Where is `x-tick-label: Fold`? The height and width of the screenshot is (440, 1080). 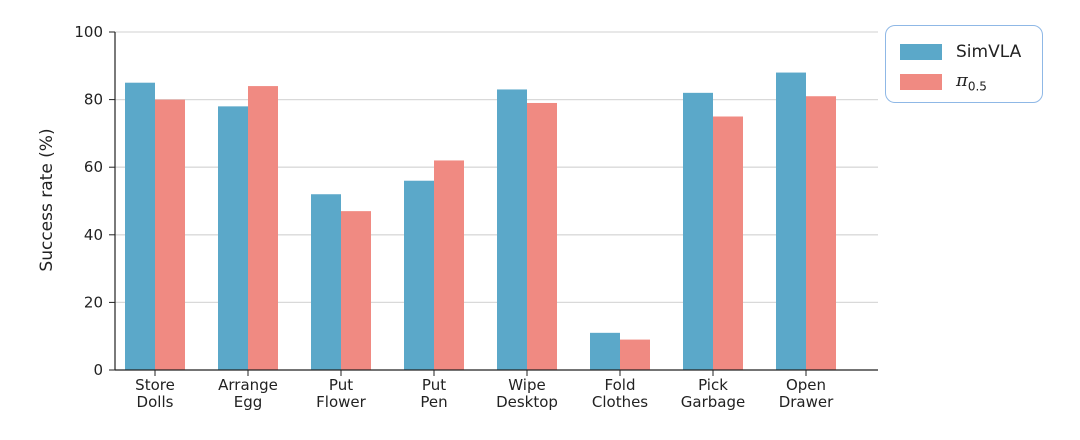
x-tick-label: Fold is located at coordinates (620, 385).